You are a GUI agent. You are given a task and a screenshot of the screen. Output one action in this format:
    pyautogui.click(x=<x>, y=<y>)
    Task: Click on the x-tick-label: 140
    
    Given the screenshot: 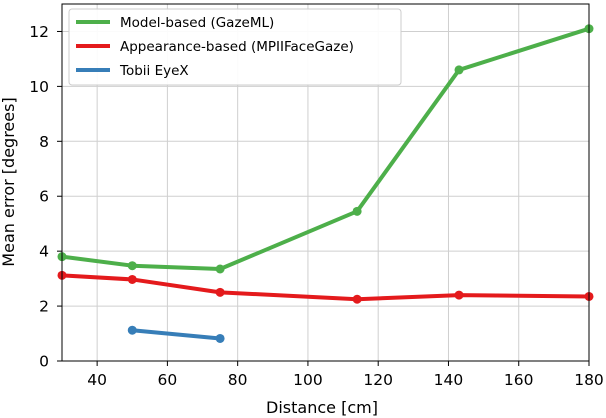 What is the action you would take?
    pyautogui.click(x=449, y=380)
    